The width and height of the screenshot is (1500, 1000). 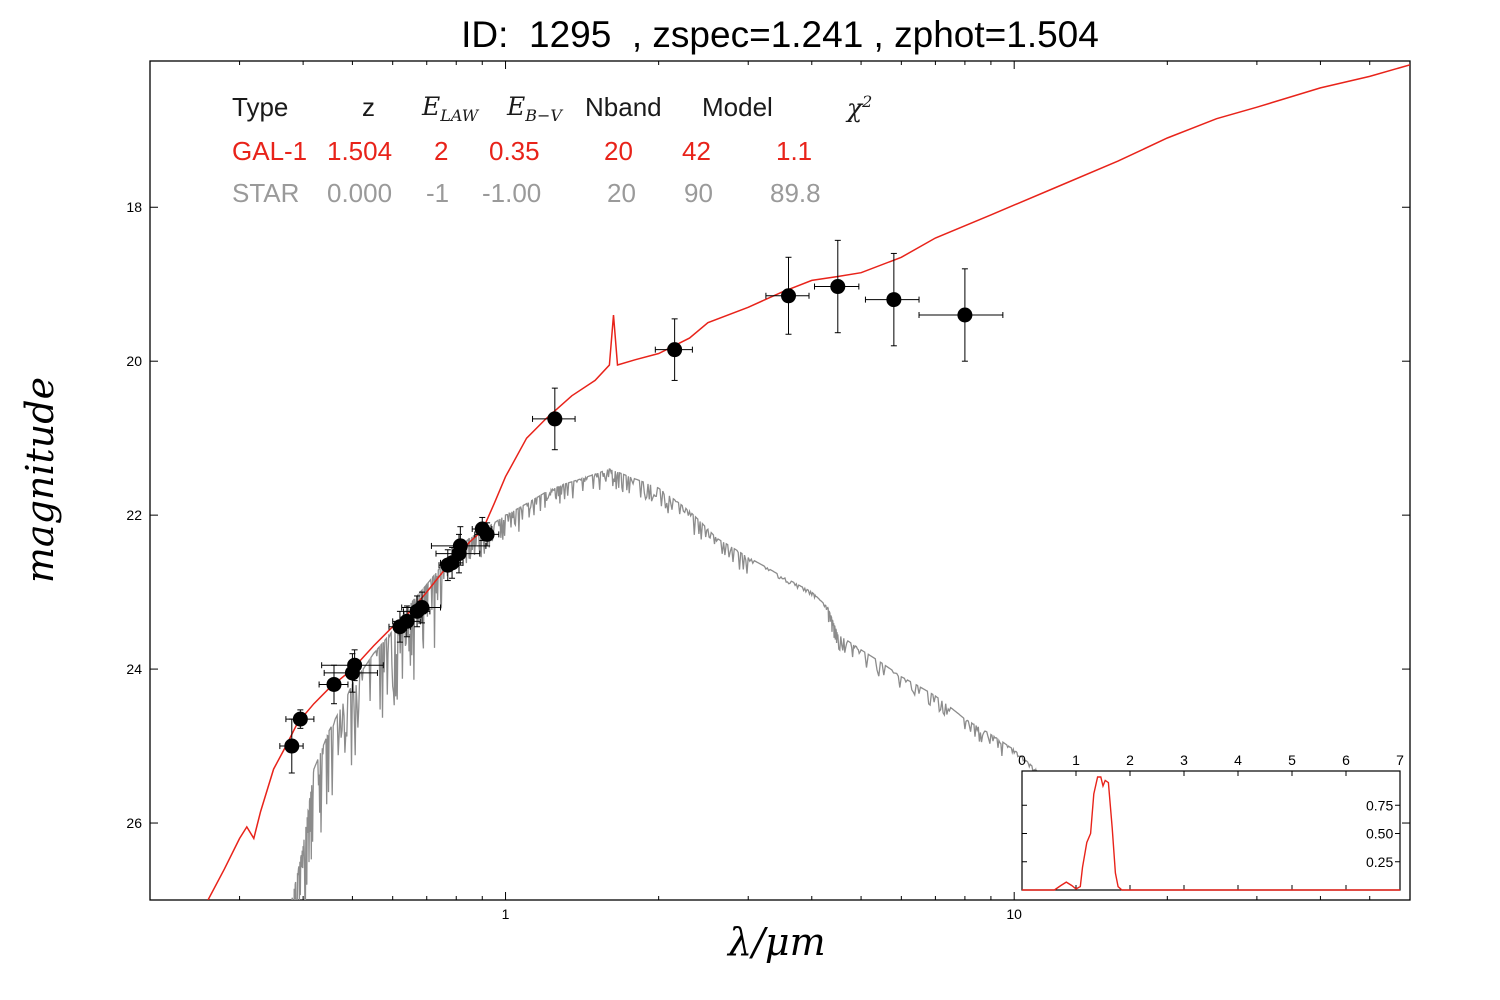 I want to click on inset-x-tick-label: 5, so click(x=1292, y=760).